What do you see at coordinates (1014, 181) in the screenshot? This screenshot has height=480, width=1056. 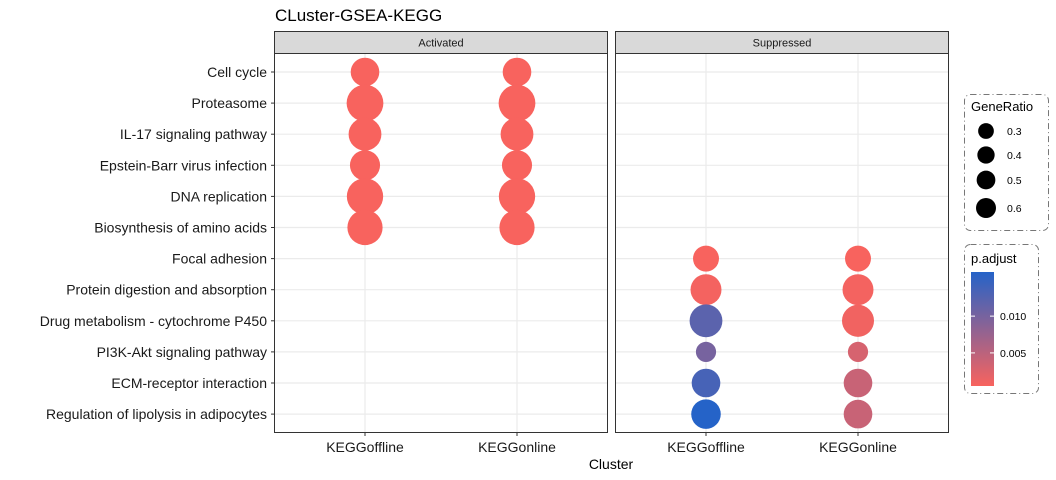 I see `size-legend-label: 0.5` at bounding box center [1014, 181].